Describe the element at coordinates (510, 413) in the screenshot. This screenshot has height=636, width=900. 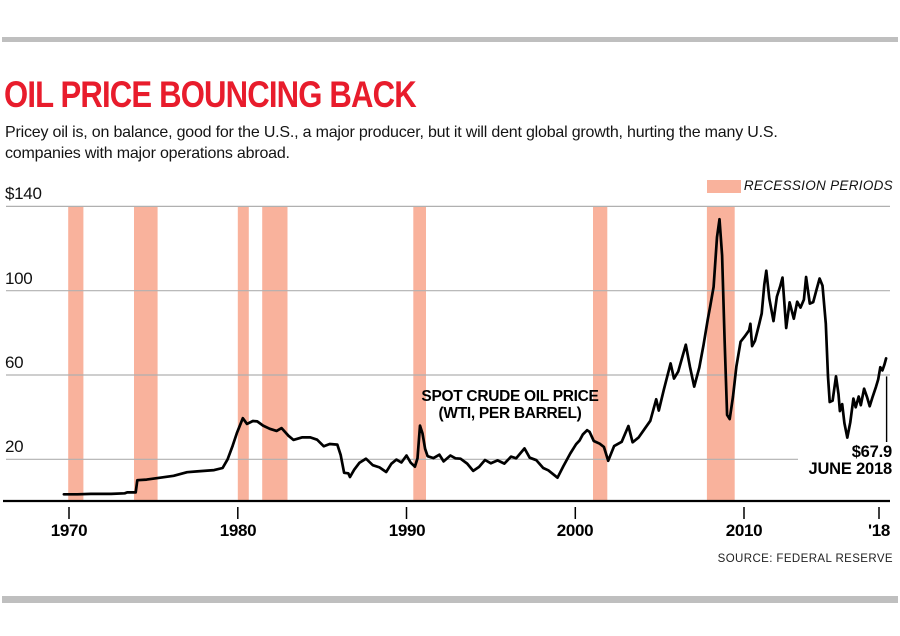
I see `series-annotation-line-2: (WTI, PER BARREL)` at that location.